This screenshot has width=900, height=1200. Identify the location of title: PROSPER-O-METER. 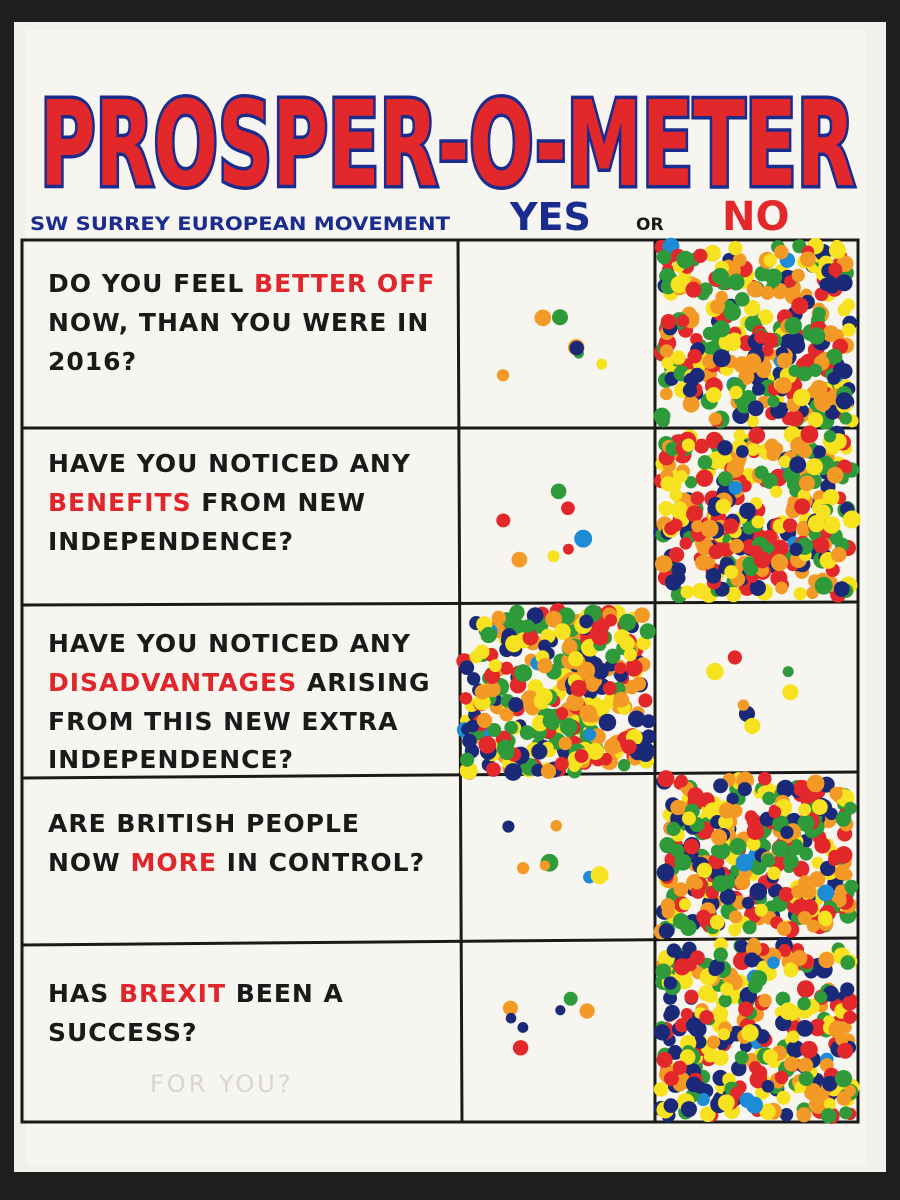
(447, 144).